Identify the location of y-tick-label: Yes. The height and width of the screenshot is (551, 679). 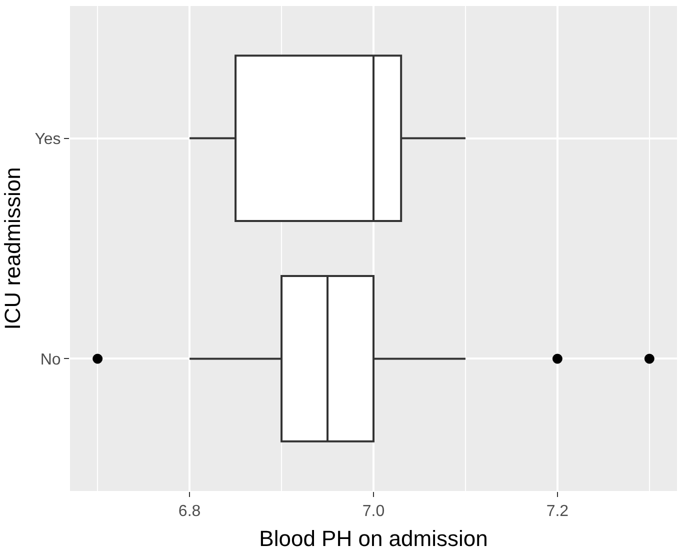
(47, 139).